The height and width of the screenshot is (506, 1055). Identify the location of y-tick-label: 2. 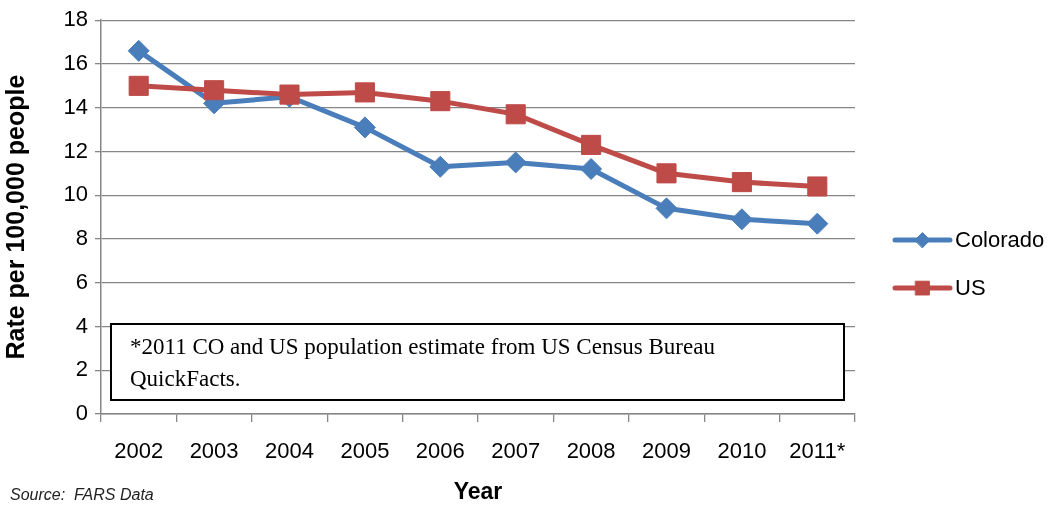
(81, 369).